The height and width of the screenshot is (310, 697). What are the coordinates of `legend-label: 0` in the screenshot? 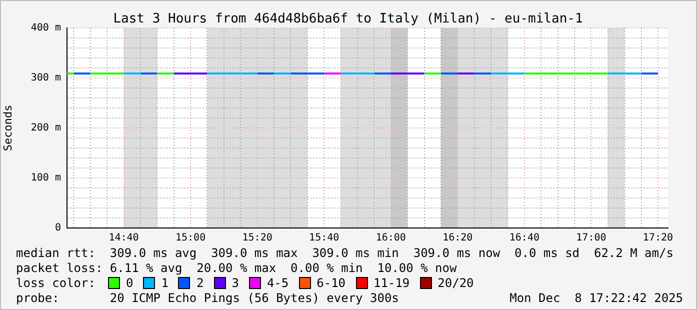 It's located at (130, 283).